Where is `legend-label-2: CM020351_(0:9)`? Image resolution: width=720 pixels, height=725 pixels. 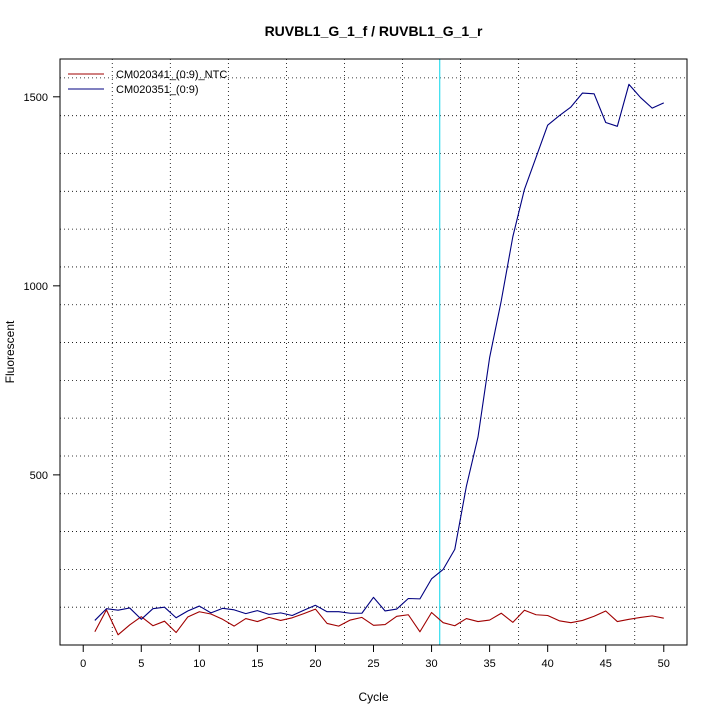 legend-label-2: CM020351_(0:9) is located at coordinates (157, 90).